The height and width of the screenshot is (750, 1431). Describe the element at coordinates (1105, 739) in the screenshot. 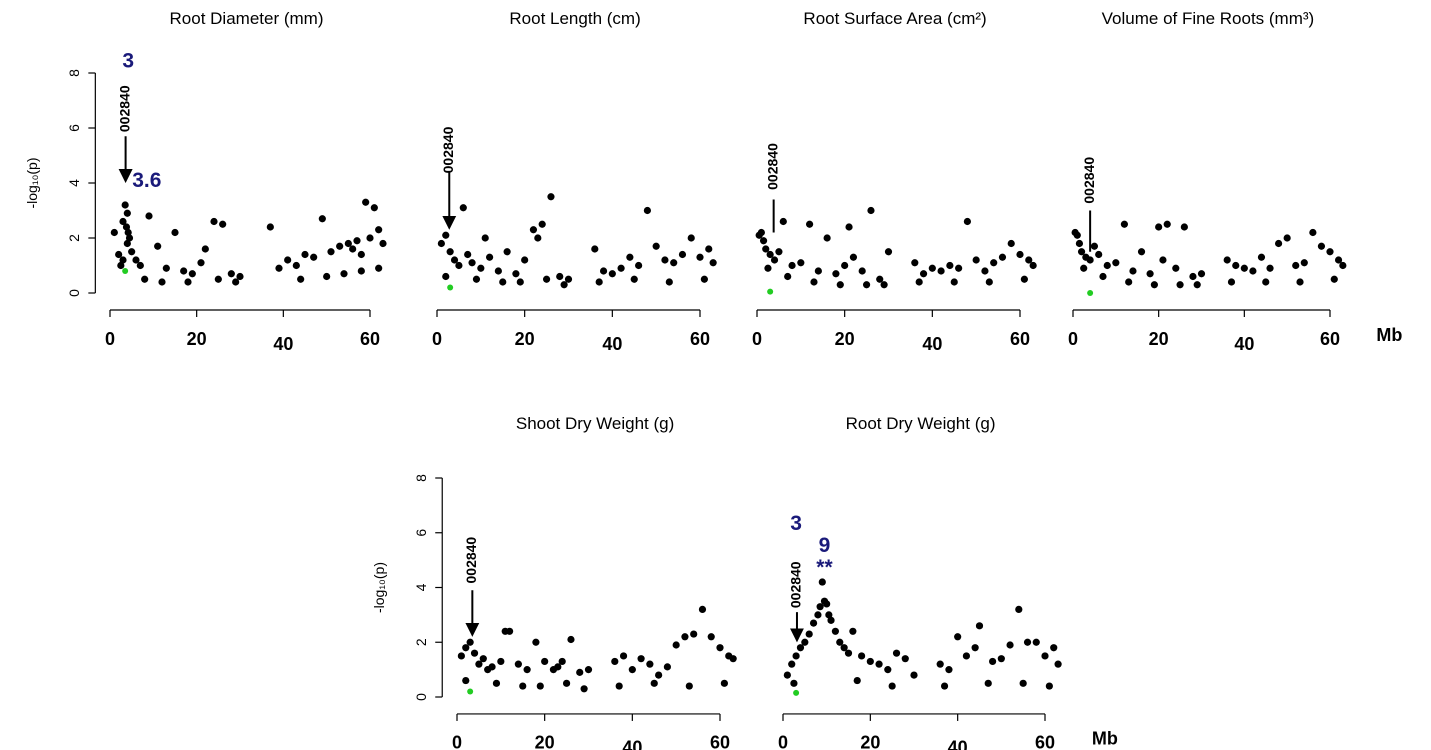

I see `x-axis-label: Mb` at that location.